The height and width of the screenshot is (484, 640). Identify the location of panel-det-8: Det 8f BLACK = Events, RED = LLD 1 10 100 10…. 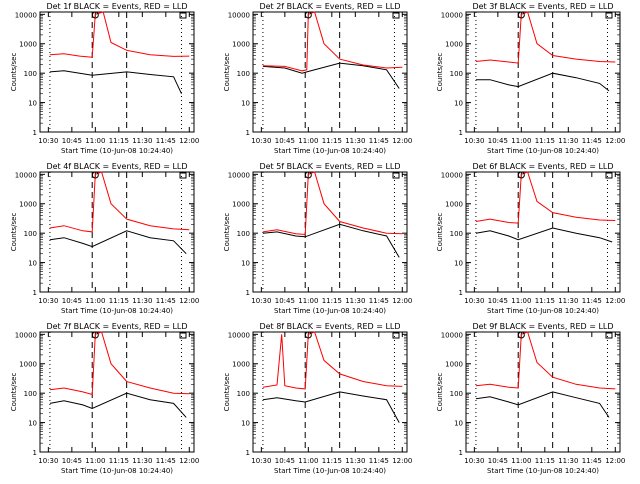
(317, 398).